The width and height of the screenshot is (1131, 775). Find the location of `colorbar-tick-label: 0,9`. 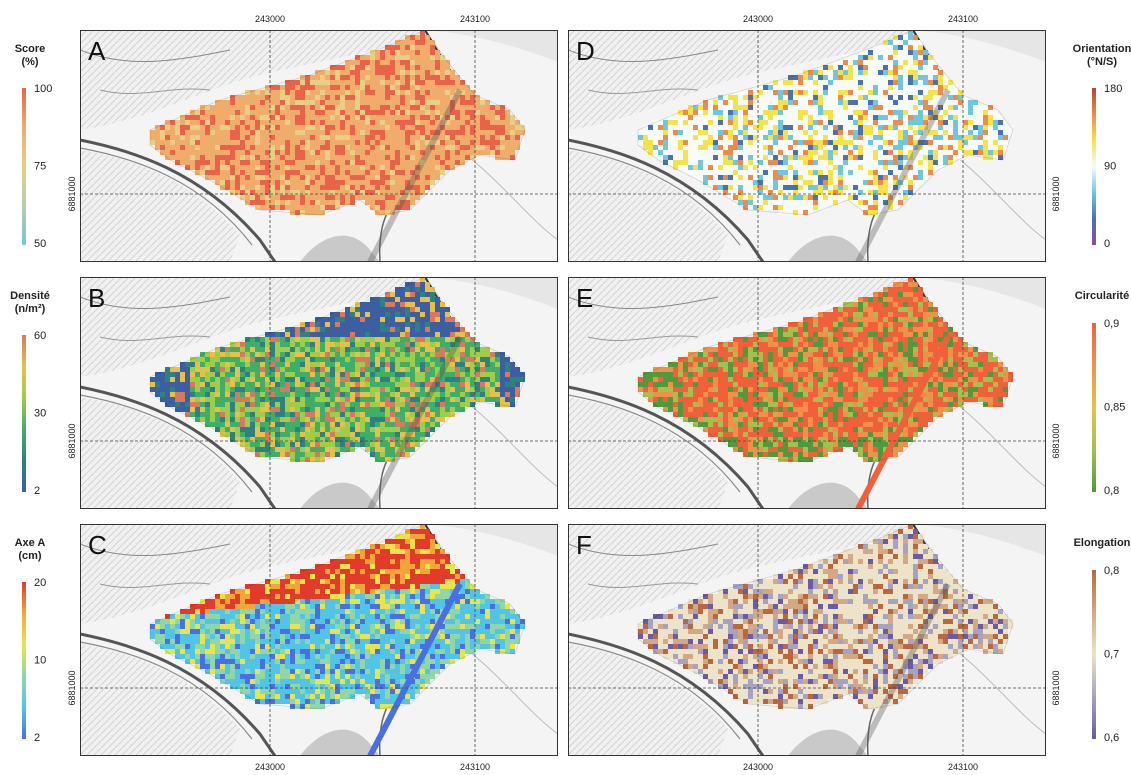

colorbar-tick-label: 0,9 is located at coordinates (1111, 324).